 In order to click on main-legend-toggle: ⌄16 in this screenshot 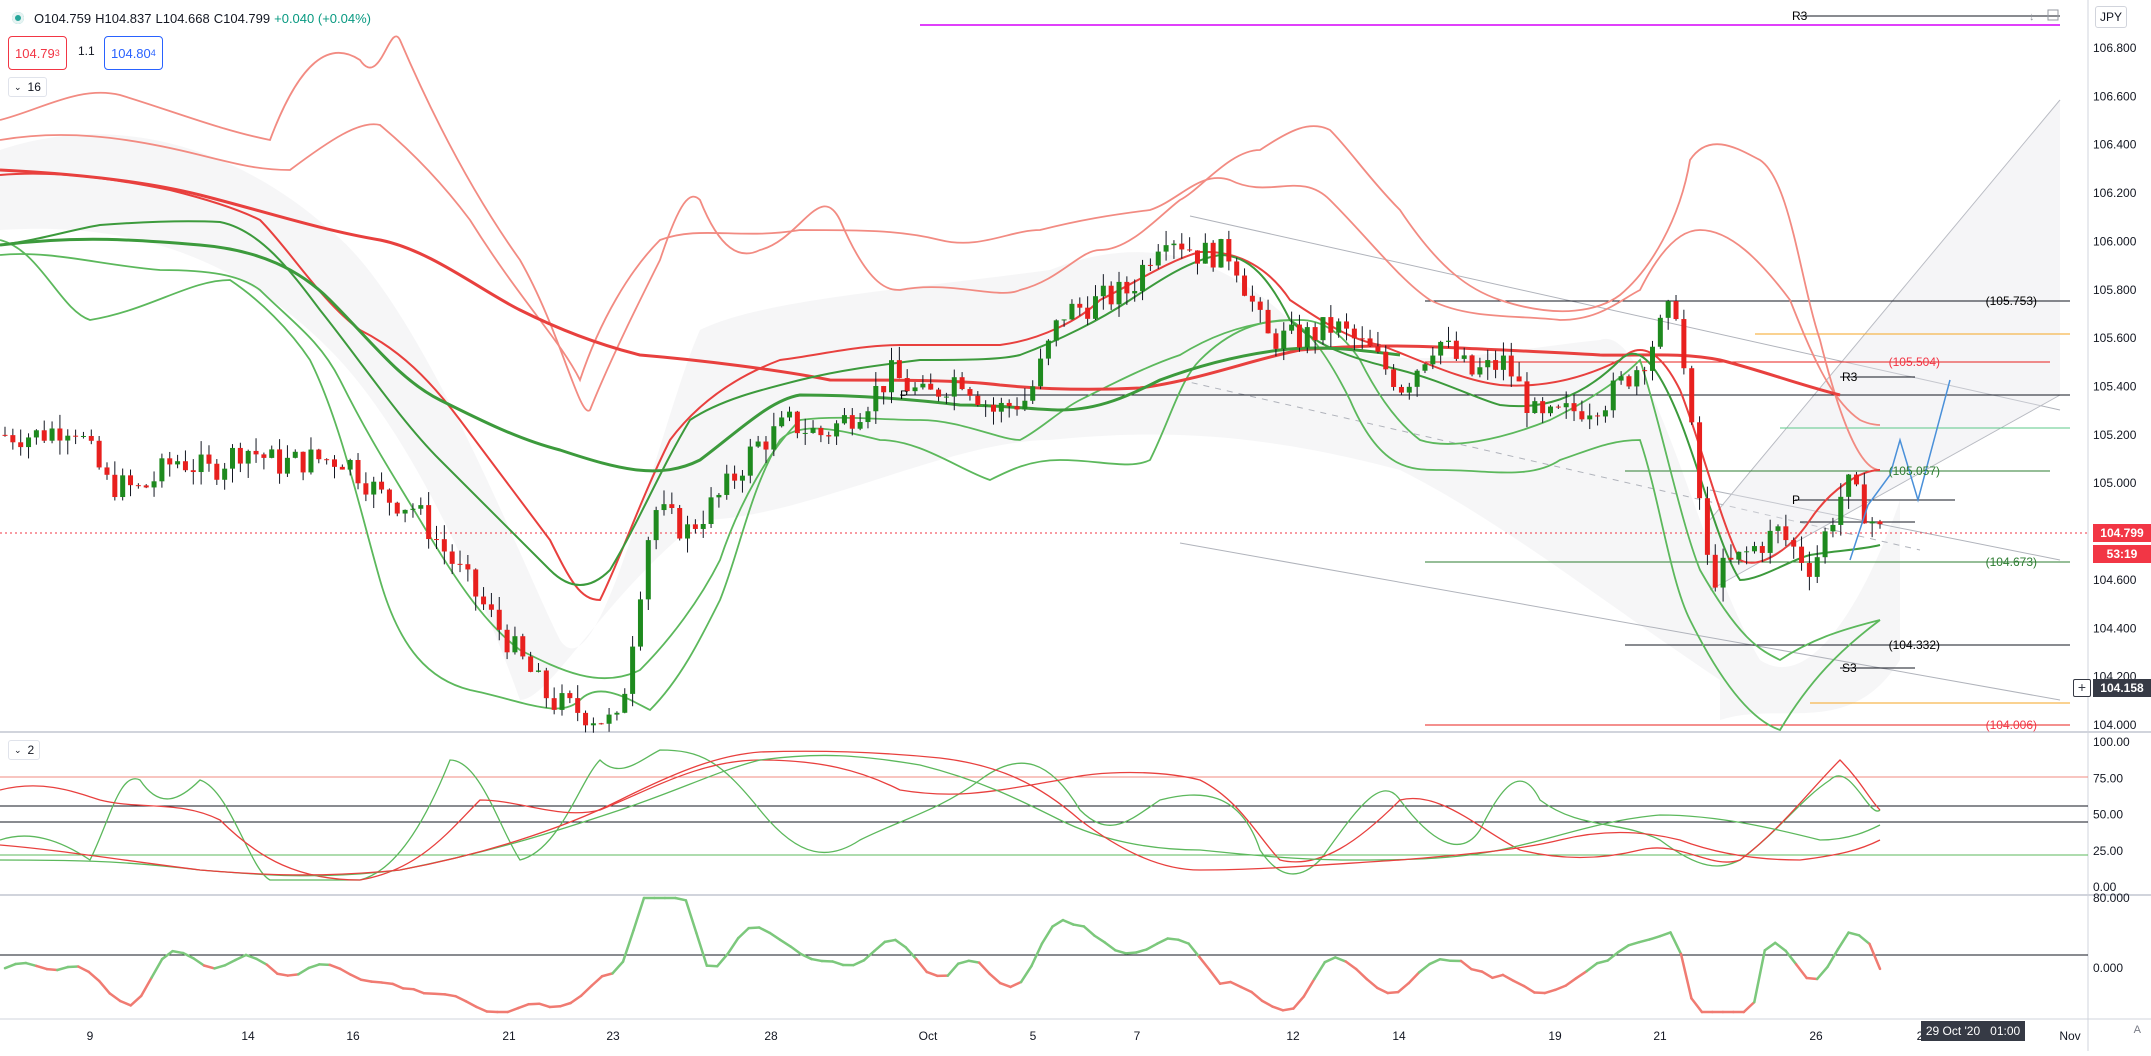, I will do `click(27, 87)`.